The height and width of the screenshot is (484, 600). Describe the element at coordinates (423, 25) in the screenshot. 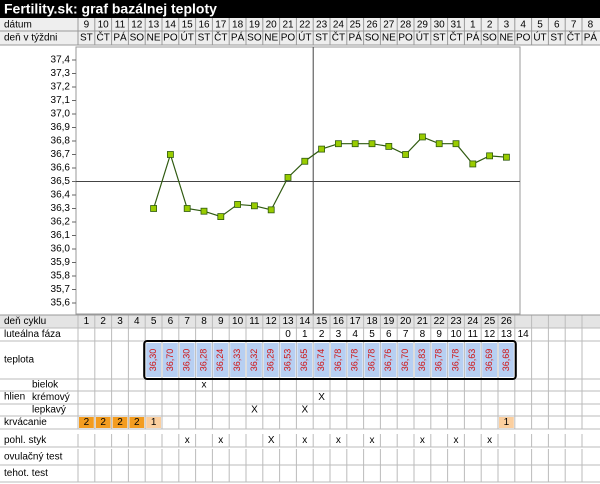

I see `date: 29` at that location.